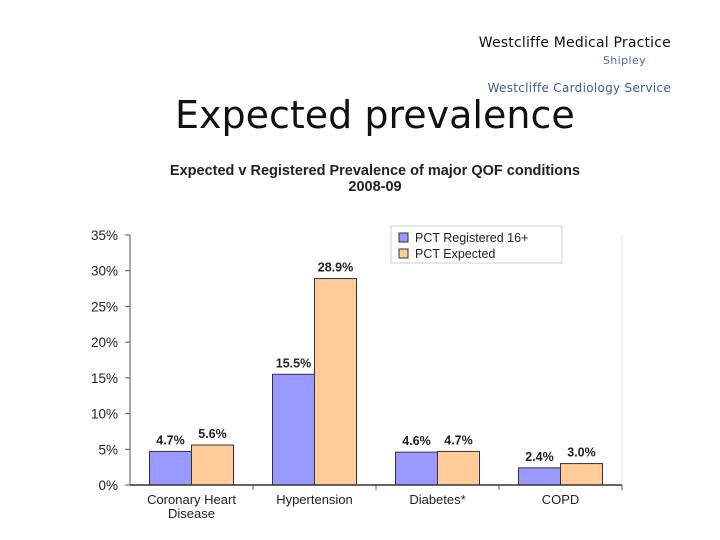  What do you see at coordinates (579, 88) in the screenshot?
I see `service-name: Westcliffe Cardiology Service` at bounding box center [579, 88].